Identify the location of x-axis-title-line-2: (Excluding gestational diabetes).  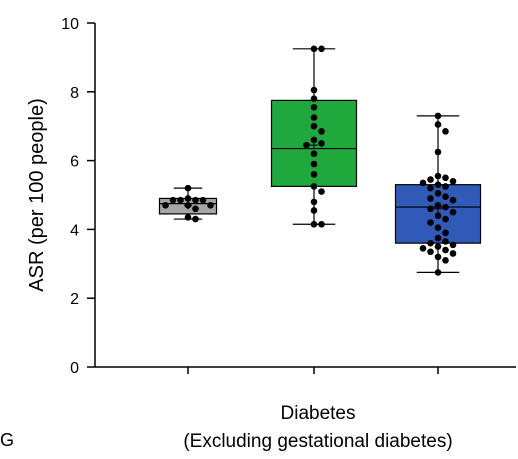
(317, 441).